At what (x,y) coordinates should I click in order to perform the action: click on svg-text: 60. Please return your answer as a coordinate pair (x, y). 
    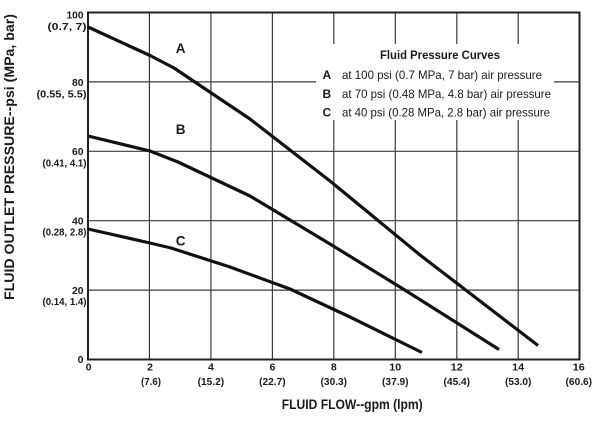
    Looking at the image, I should click on (78, 152).